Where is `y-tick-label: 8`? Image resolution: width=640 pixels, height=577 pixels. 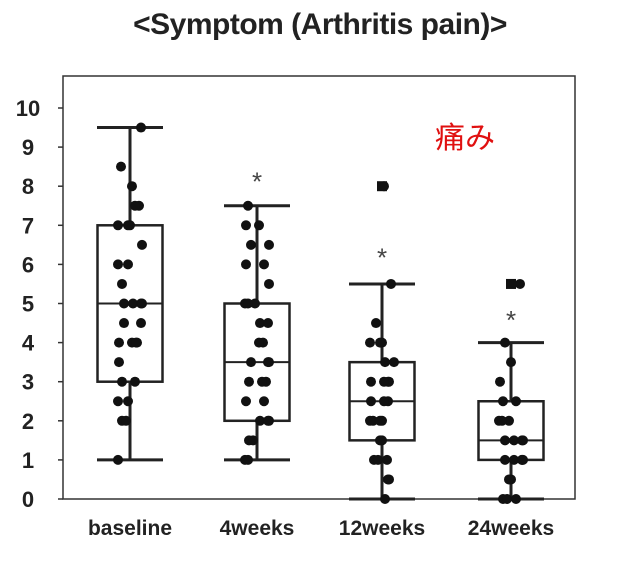 y-tick-label: 8 is located at coordinates (28, 186).